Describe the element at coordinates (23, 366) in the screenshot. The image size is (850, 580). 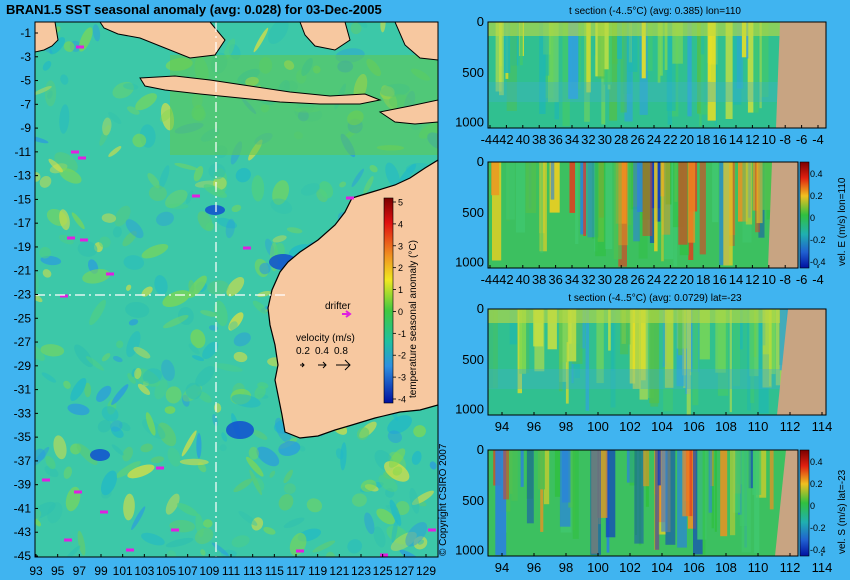
I see `map-y-tick-label: -29` at that location.